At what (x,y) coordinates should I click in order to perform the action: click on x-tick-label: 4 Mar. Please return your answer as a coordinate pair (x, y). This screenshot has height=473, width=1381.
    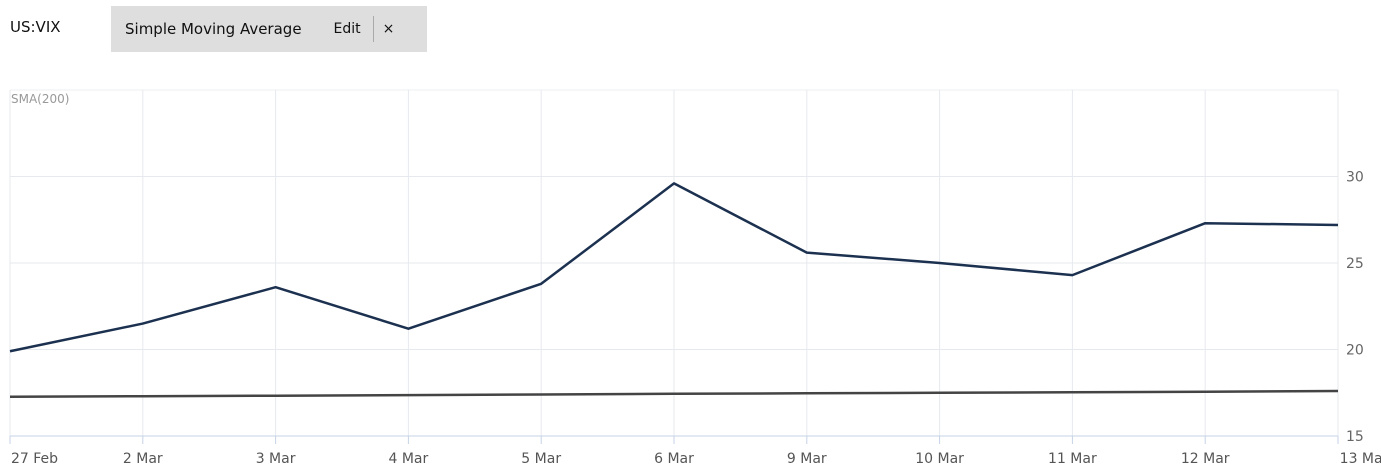
    Looking at the image, I should click on (409, 459).